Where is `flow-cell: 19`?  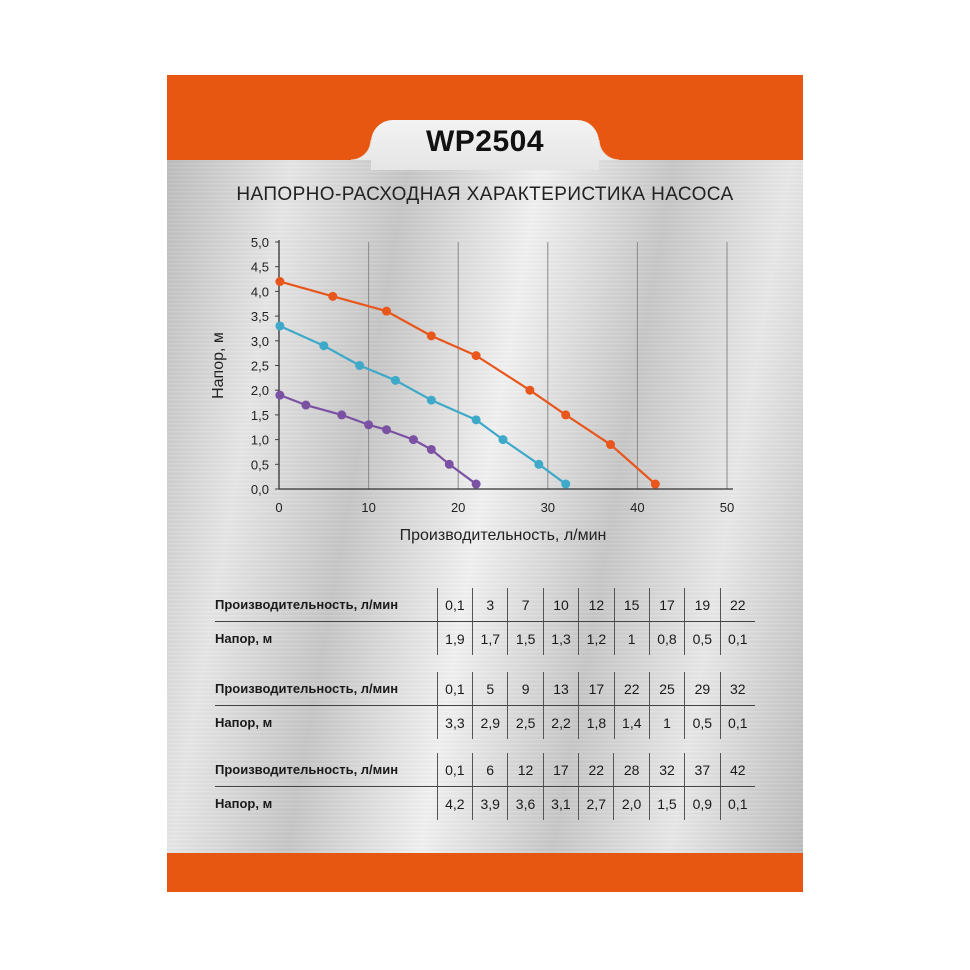
flow-cell: 19 is located at coordinates (702, 605).